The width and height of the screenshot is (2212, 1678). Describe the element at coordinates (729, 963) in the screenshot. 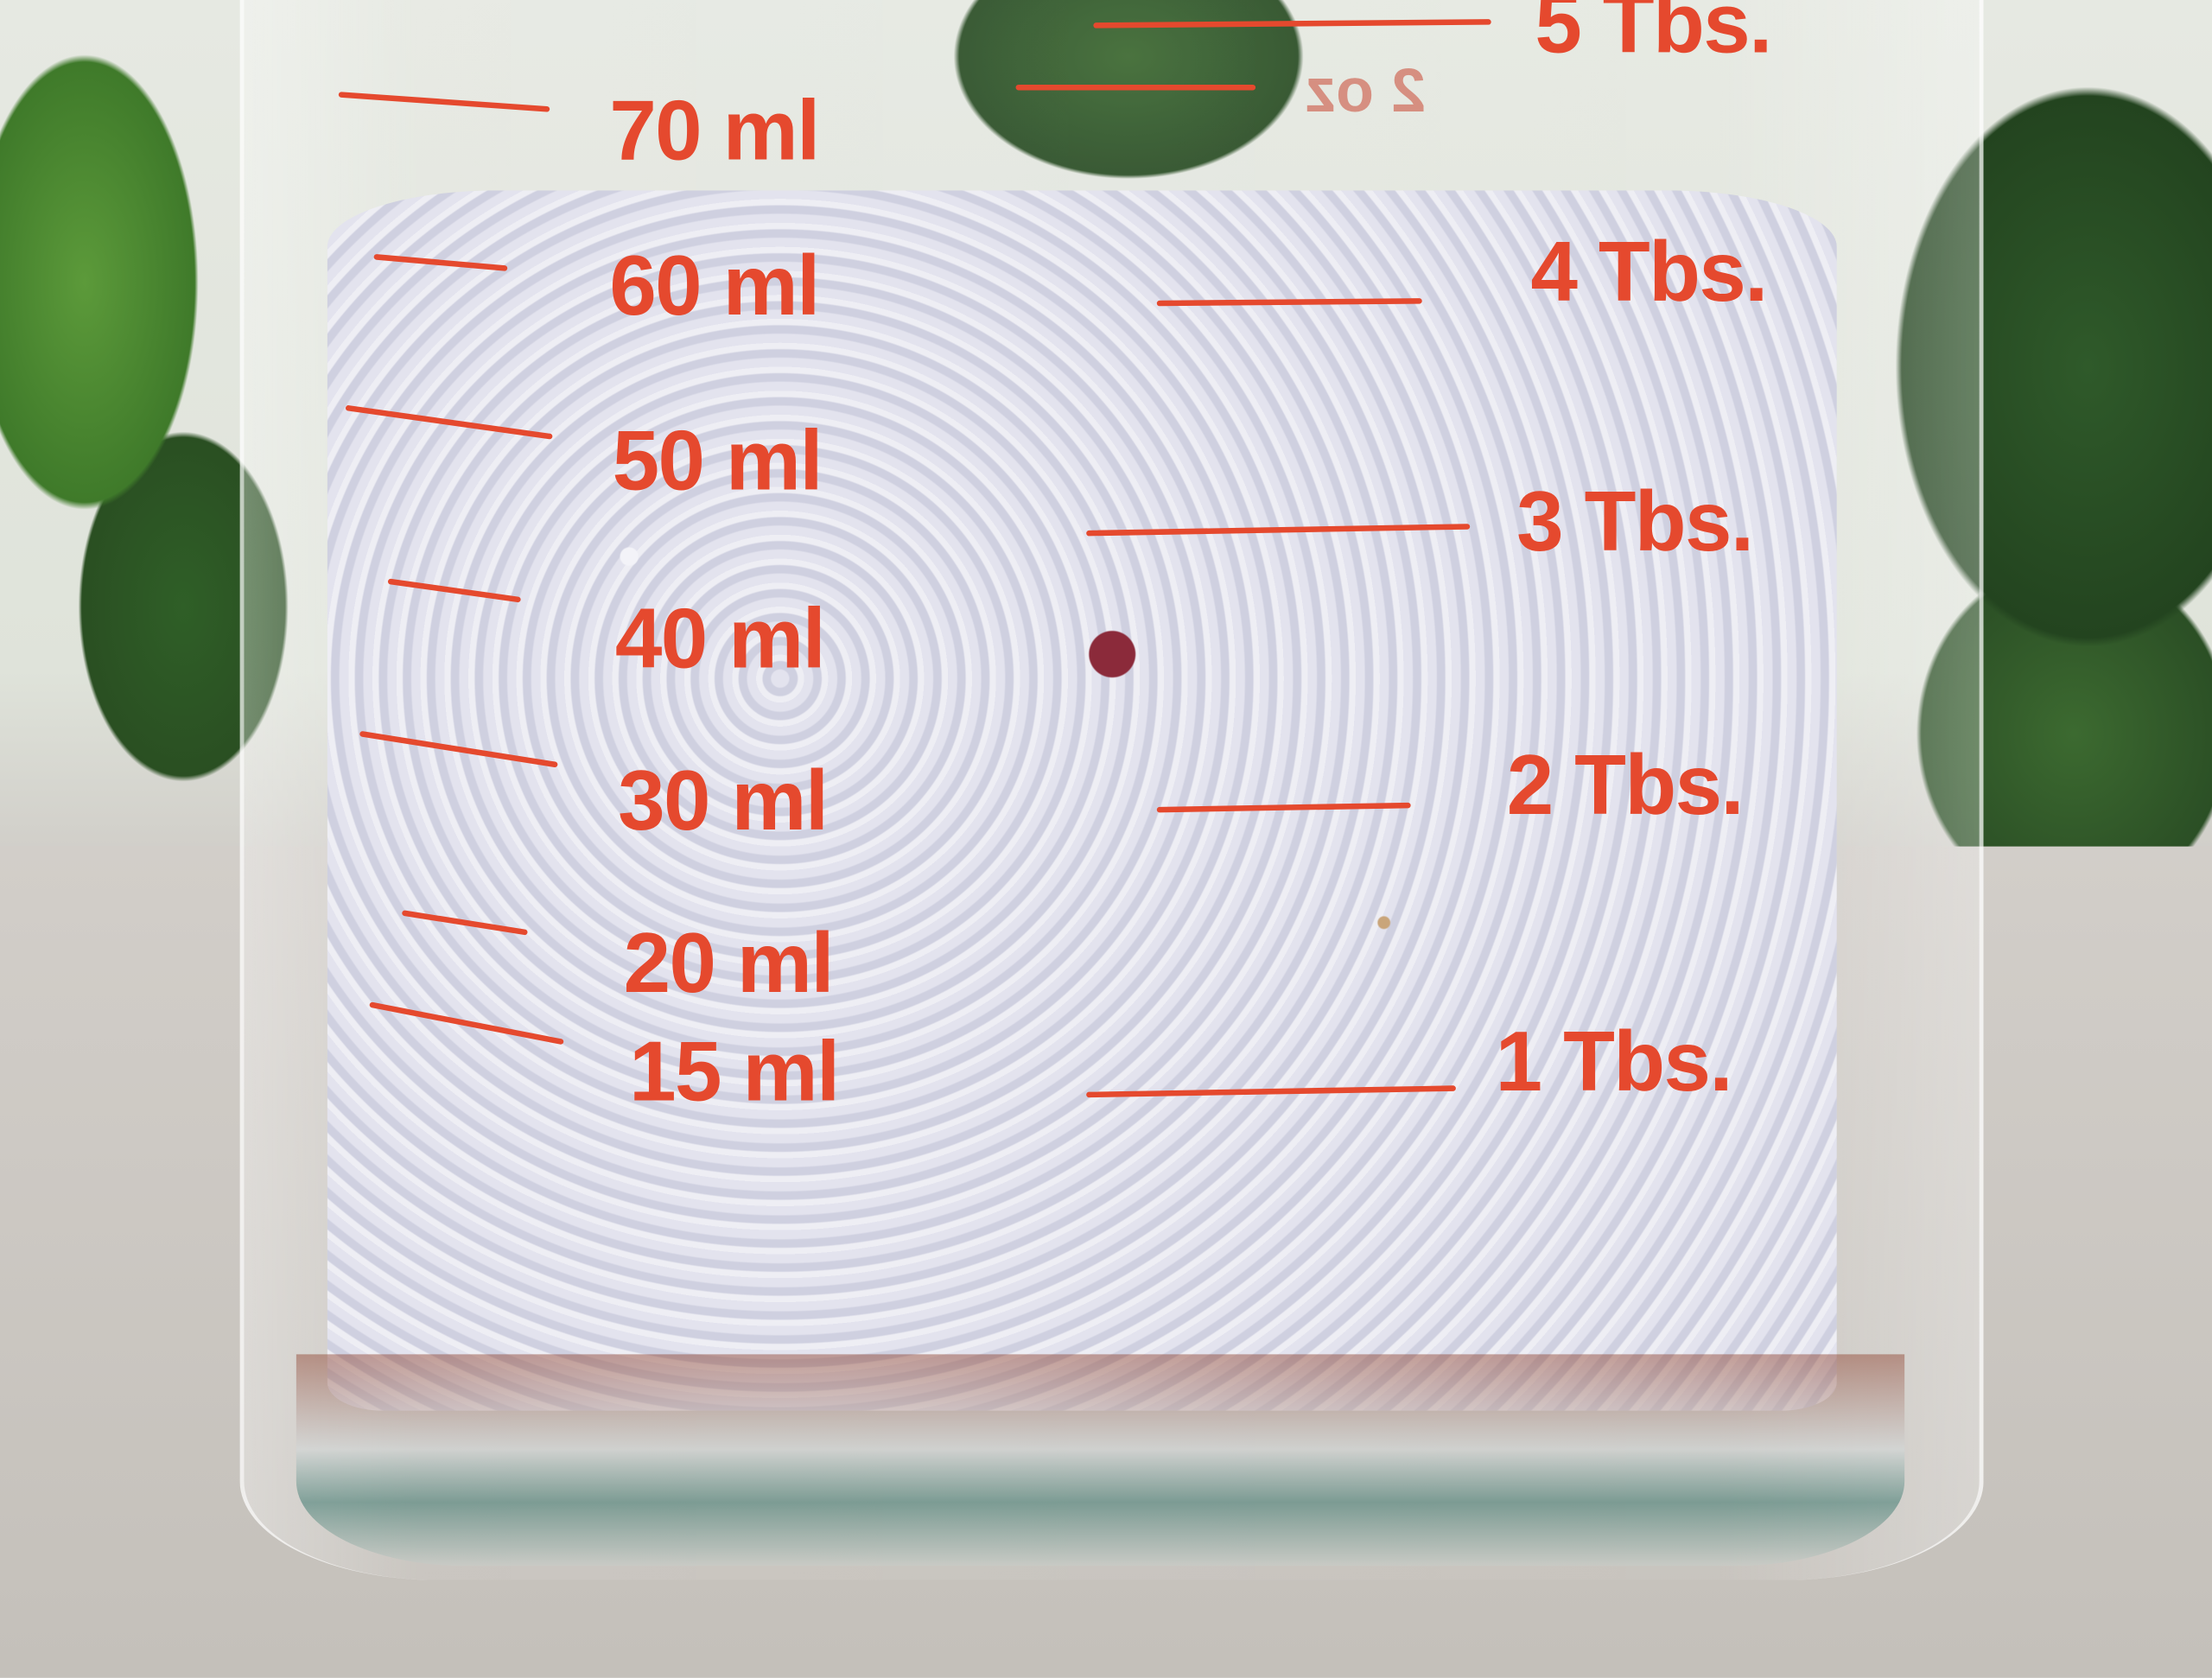

I see `ml-label: 20 ml` at that location.